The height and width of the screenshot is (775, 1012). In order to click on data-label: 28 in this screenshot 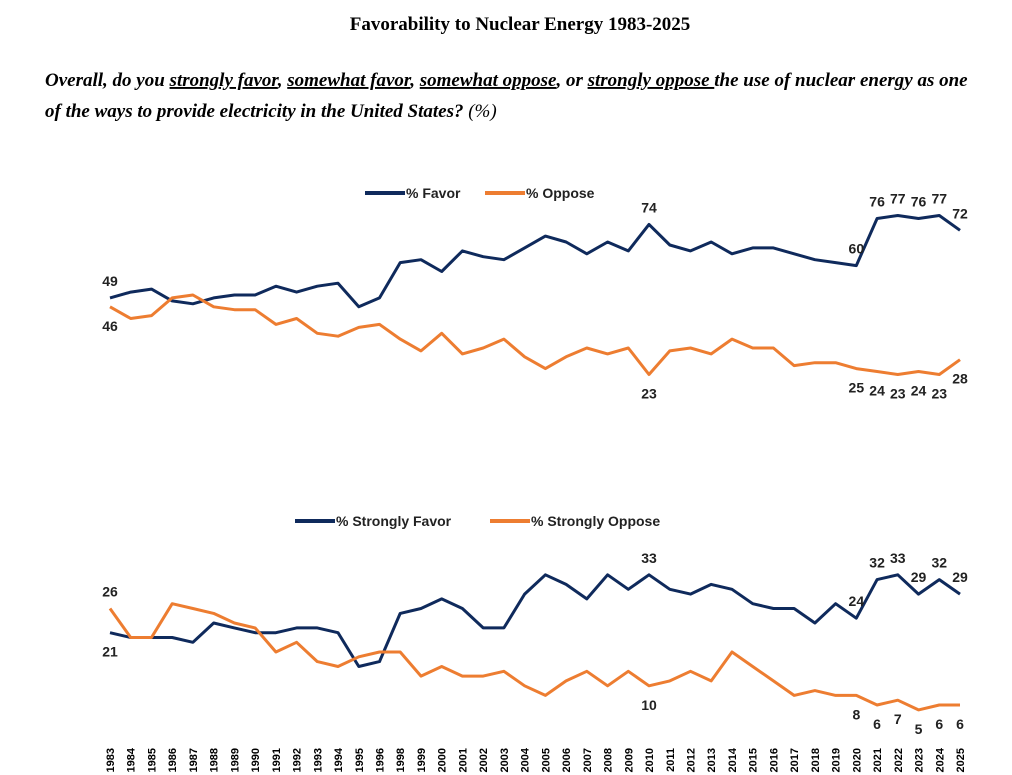, I will do `click(960, 379)`.